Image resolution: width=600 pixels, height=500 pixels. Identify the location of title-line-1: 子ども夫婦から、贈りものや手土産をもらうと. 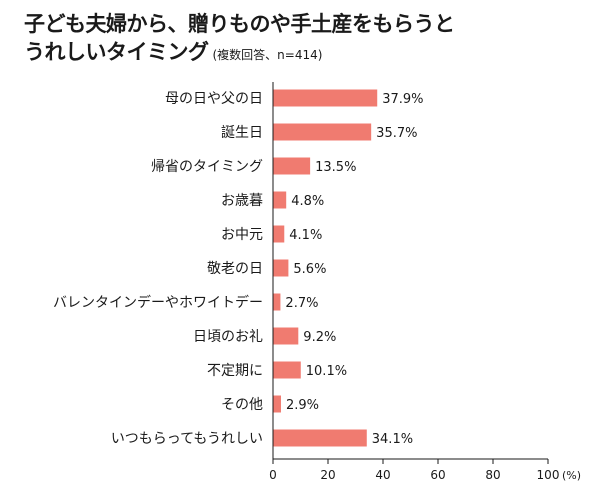
(239, 24).